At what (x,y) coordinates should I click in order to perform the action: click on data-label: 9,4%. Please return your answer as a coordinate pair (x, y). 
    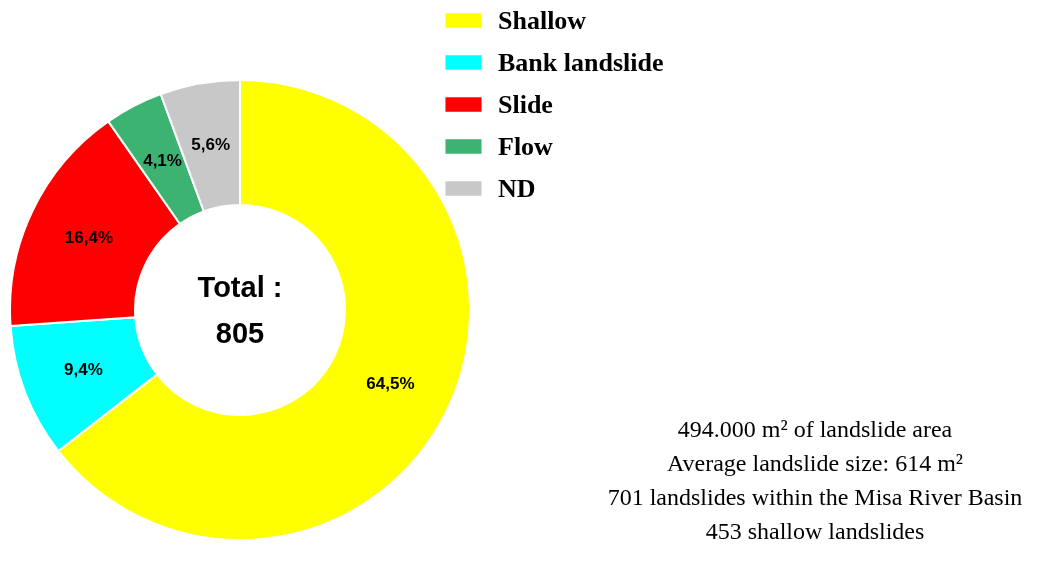
    Looking at the image, I should click on (83, 369).